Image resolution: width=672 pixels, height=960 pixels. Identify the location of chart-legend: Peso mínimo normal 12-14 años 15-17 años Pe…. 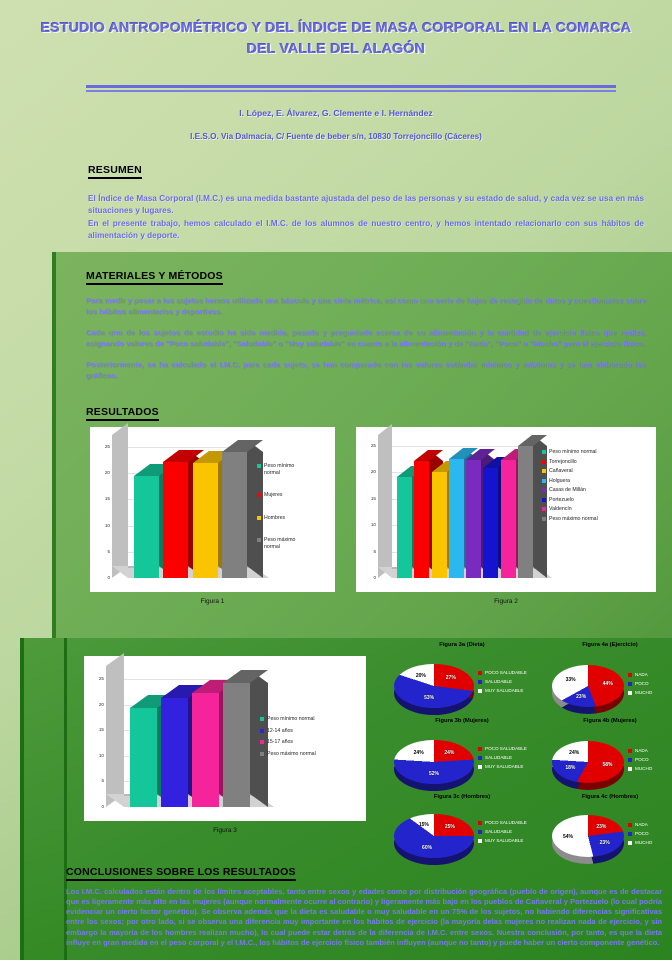
(312, 739).